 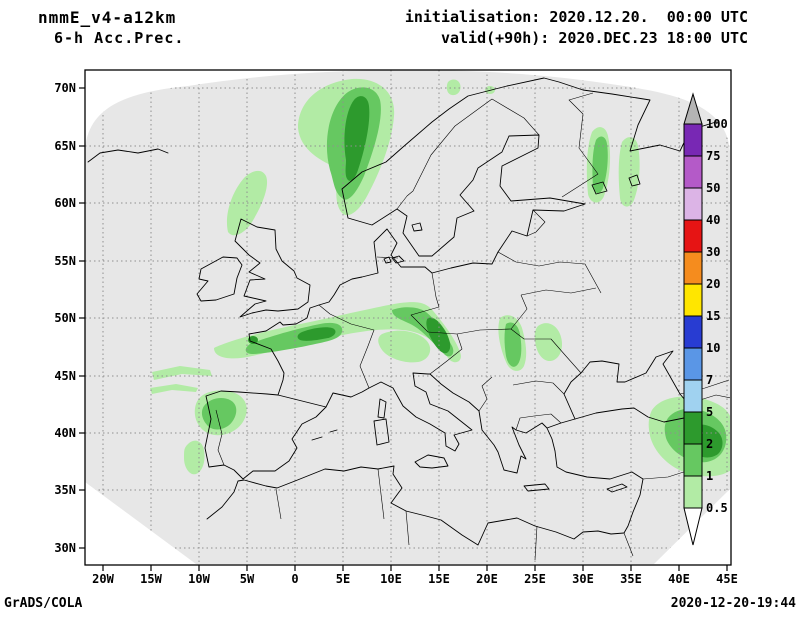 I want to click on colorbar-level-label: 20, so click(x=713, y=284).